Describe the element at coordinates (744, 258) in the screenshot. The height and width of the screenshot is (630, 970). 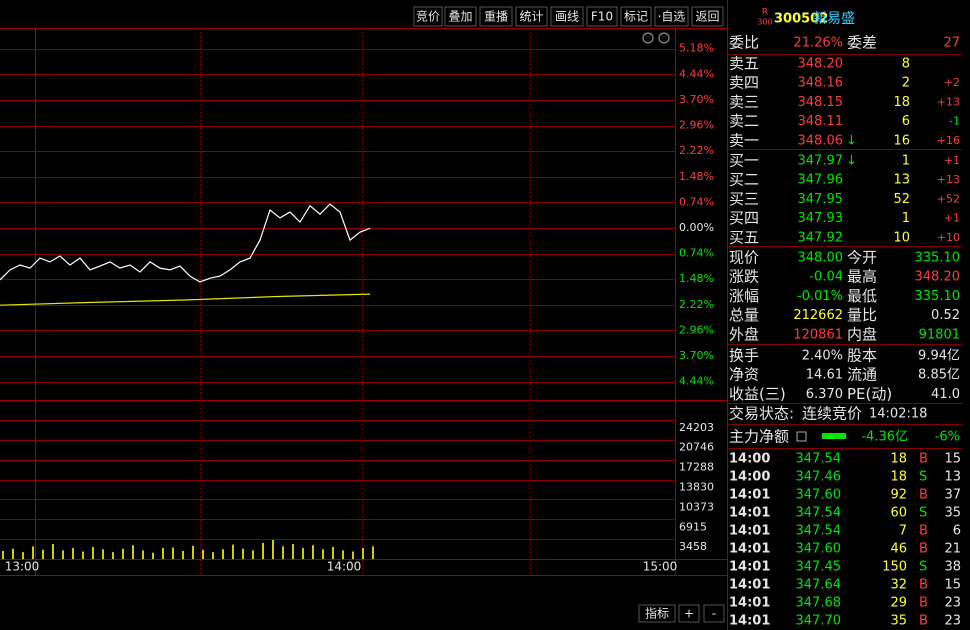
I see `quote-label: 现价` at that location.